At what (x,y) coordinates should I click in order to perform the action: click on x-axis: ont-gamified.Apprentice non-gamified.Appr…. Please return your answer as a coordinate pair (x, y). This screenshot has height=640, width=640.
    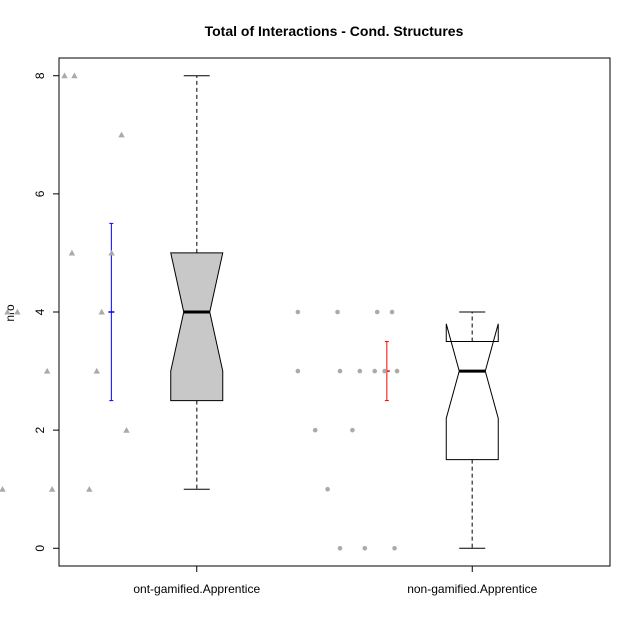
    Looking at the image, I should click on (335, 581).